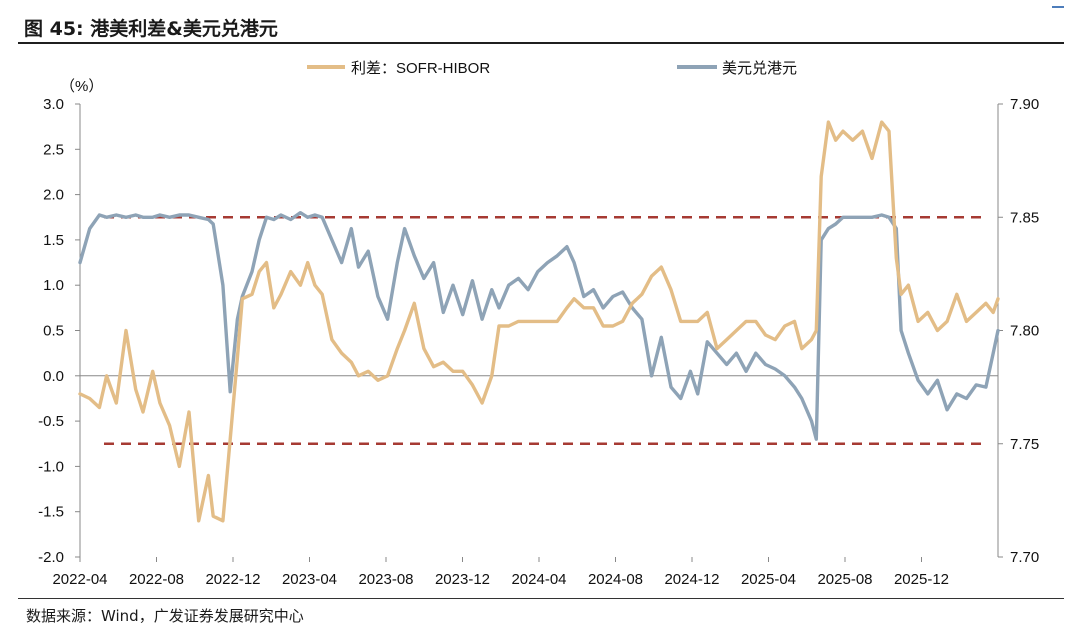 The width and height of the screenshot is (1074, 629). What do you see at coordinates (1024, 331) in the screenshot?
I see `y-right-tick-label: 7.80` at bounding box center [1024, 331].